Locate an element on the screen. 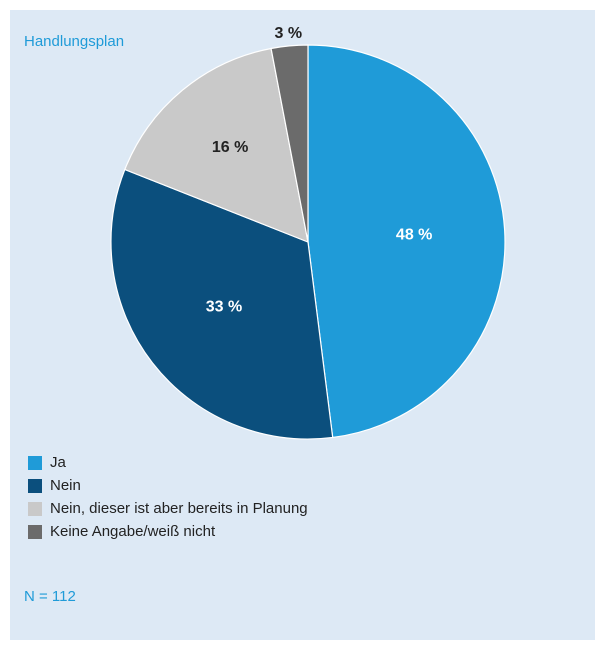 This screenshot has width=603, height=650. legend-label: Nein, dieser ist aber bereits in Planung is located at coordinates (179, 508).